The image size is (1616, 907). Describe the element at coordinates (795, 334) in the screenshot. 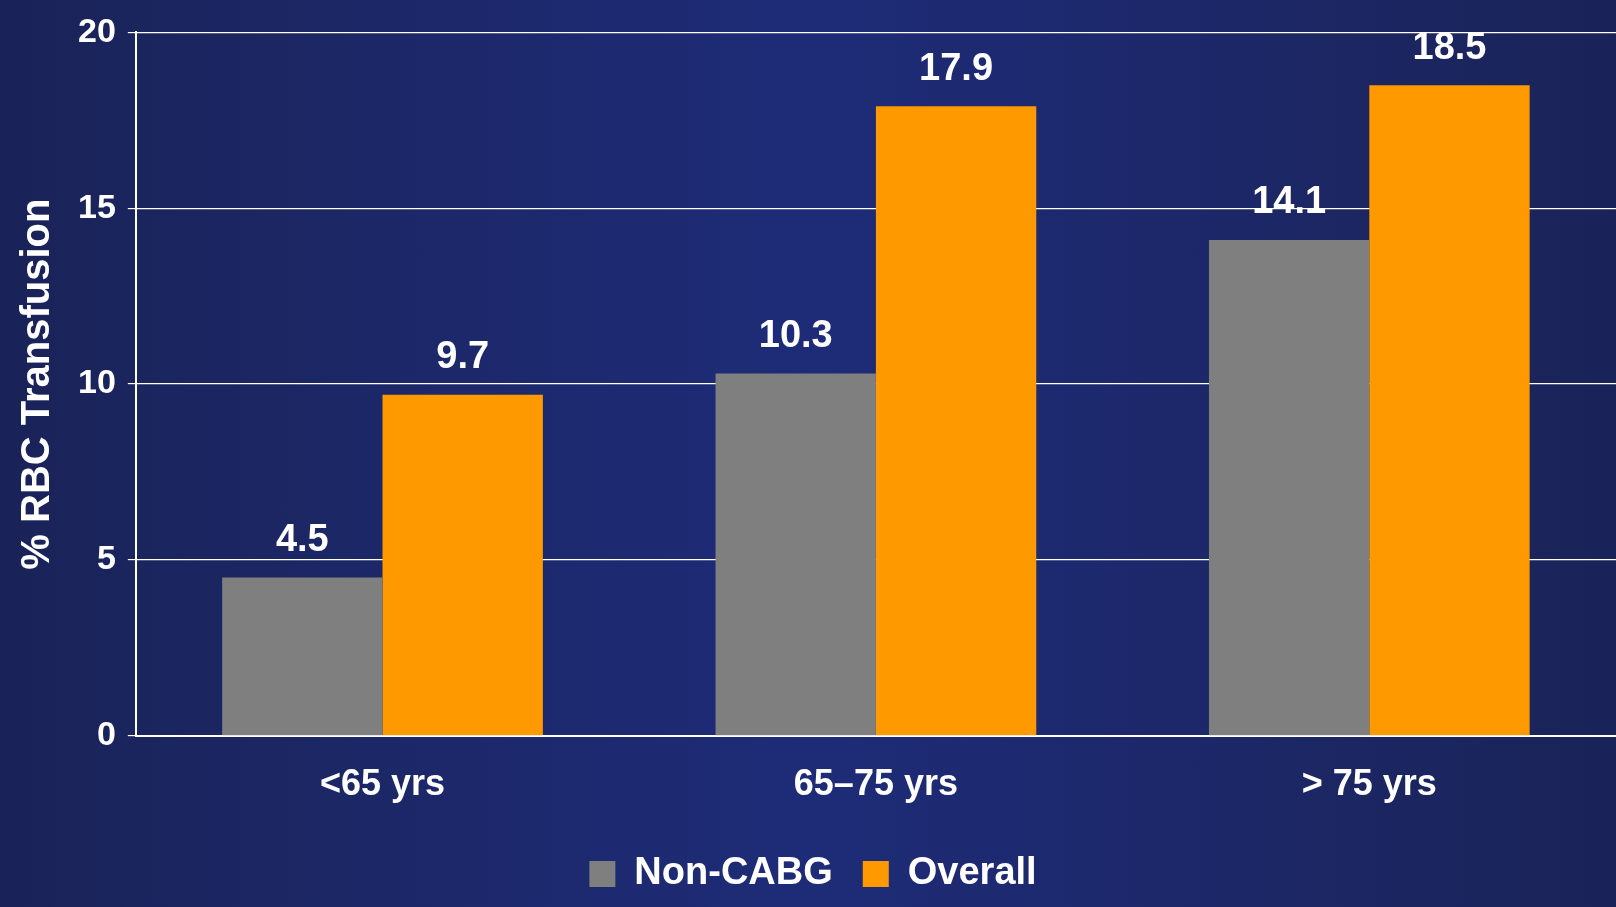

I see `data-label: 10.3` at that location.